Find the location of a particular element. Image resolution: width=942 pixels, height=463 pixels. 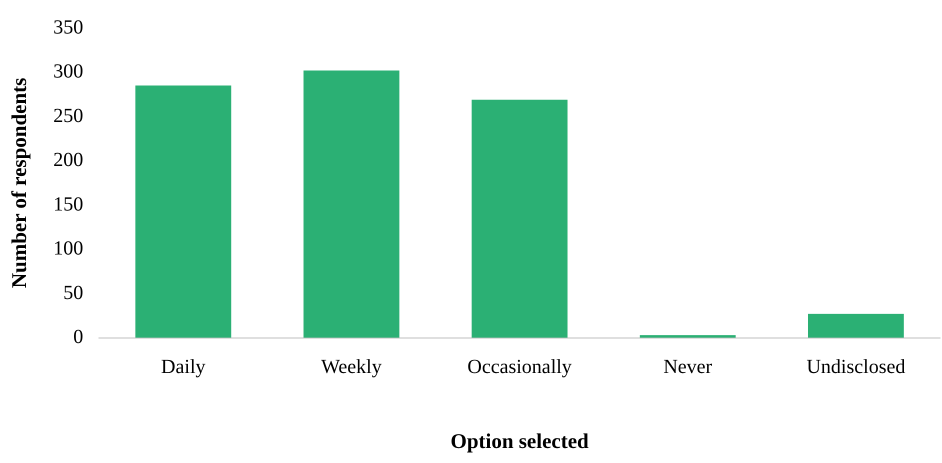

y-tick-label: 50 is located at coordinates (73, 293).